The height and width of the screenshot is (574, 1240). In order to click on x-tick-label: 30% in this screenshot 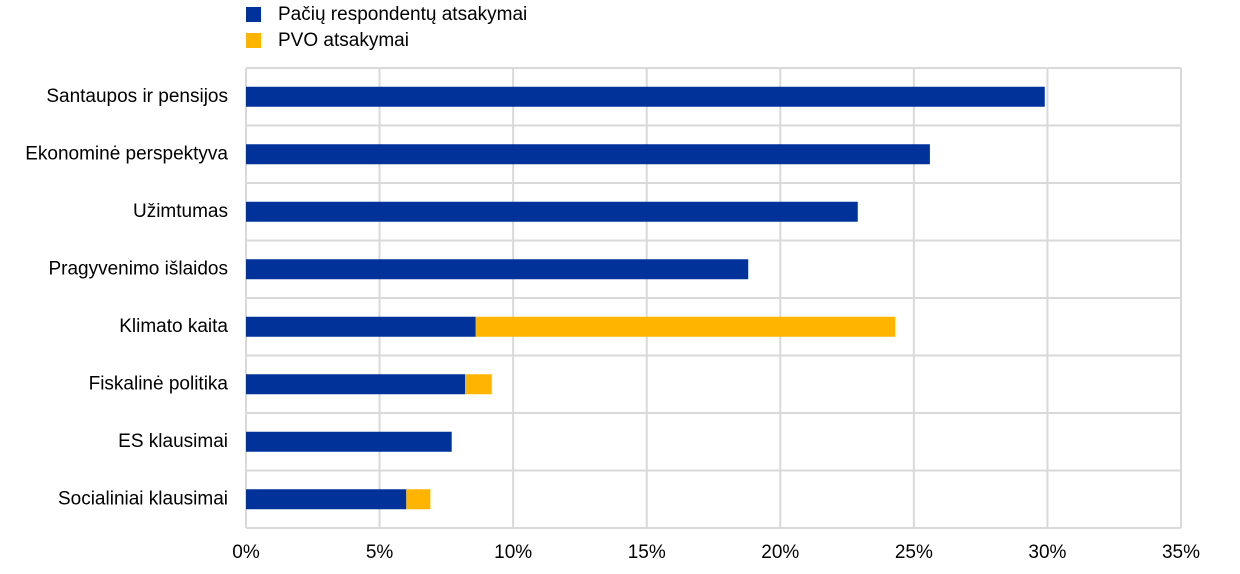, I will do `click(1047, 552)`.